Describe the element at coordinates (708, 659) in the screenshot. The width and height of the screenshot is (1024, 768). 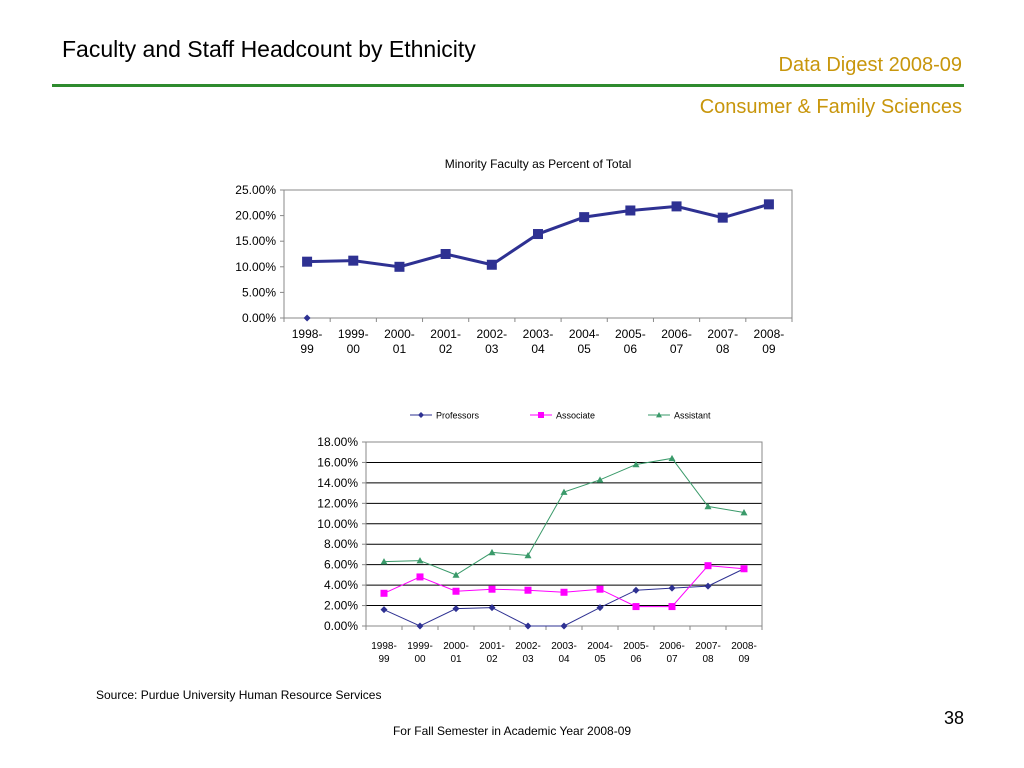
I see `x-tick-label: 08` at that location.